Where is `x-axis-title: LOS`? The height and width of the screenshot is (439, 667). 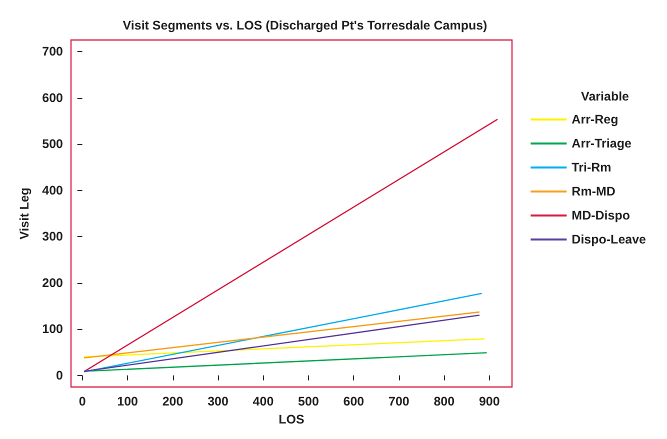
x-axis-title: LOS is located at coordinates (291, 419).